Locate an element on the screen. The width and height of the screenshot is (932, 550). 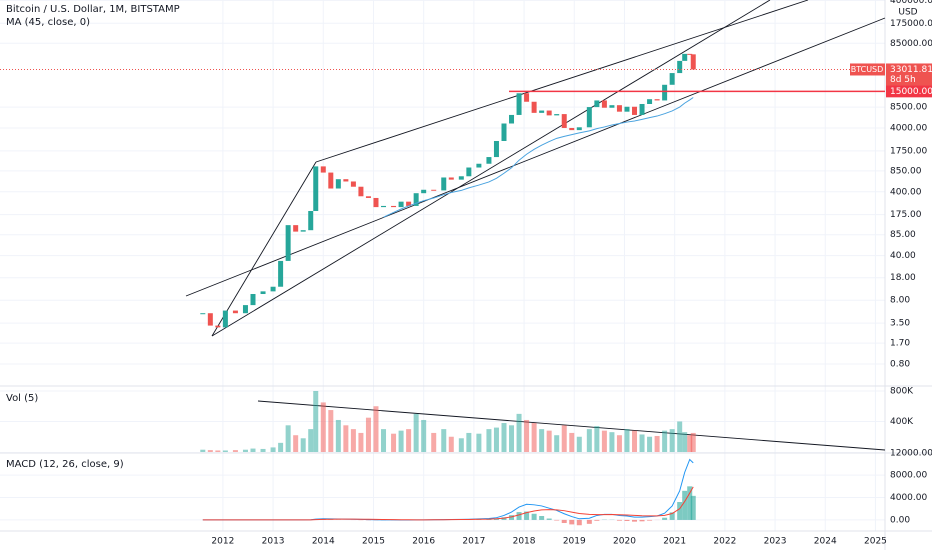
moving-average-line is located at coordinates (538, 157).